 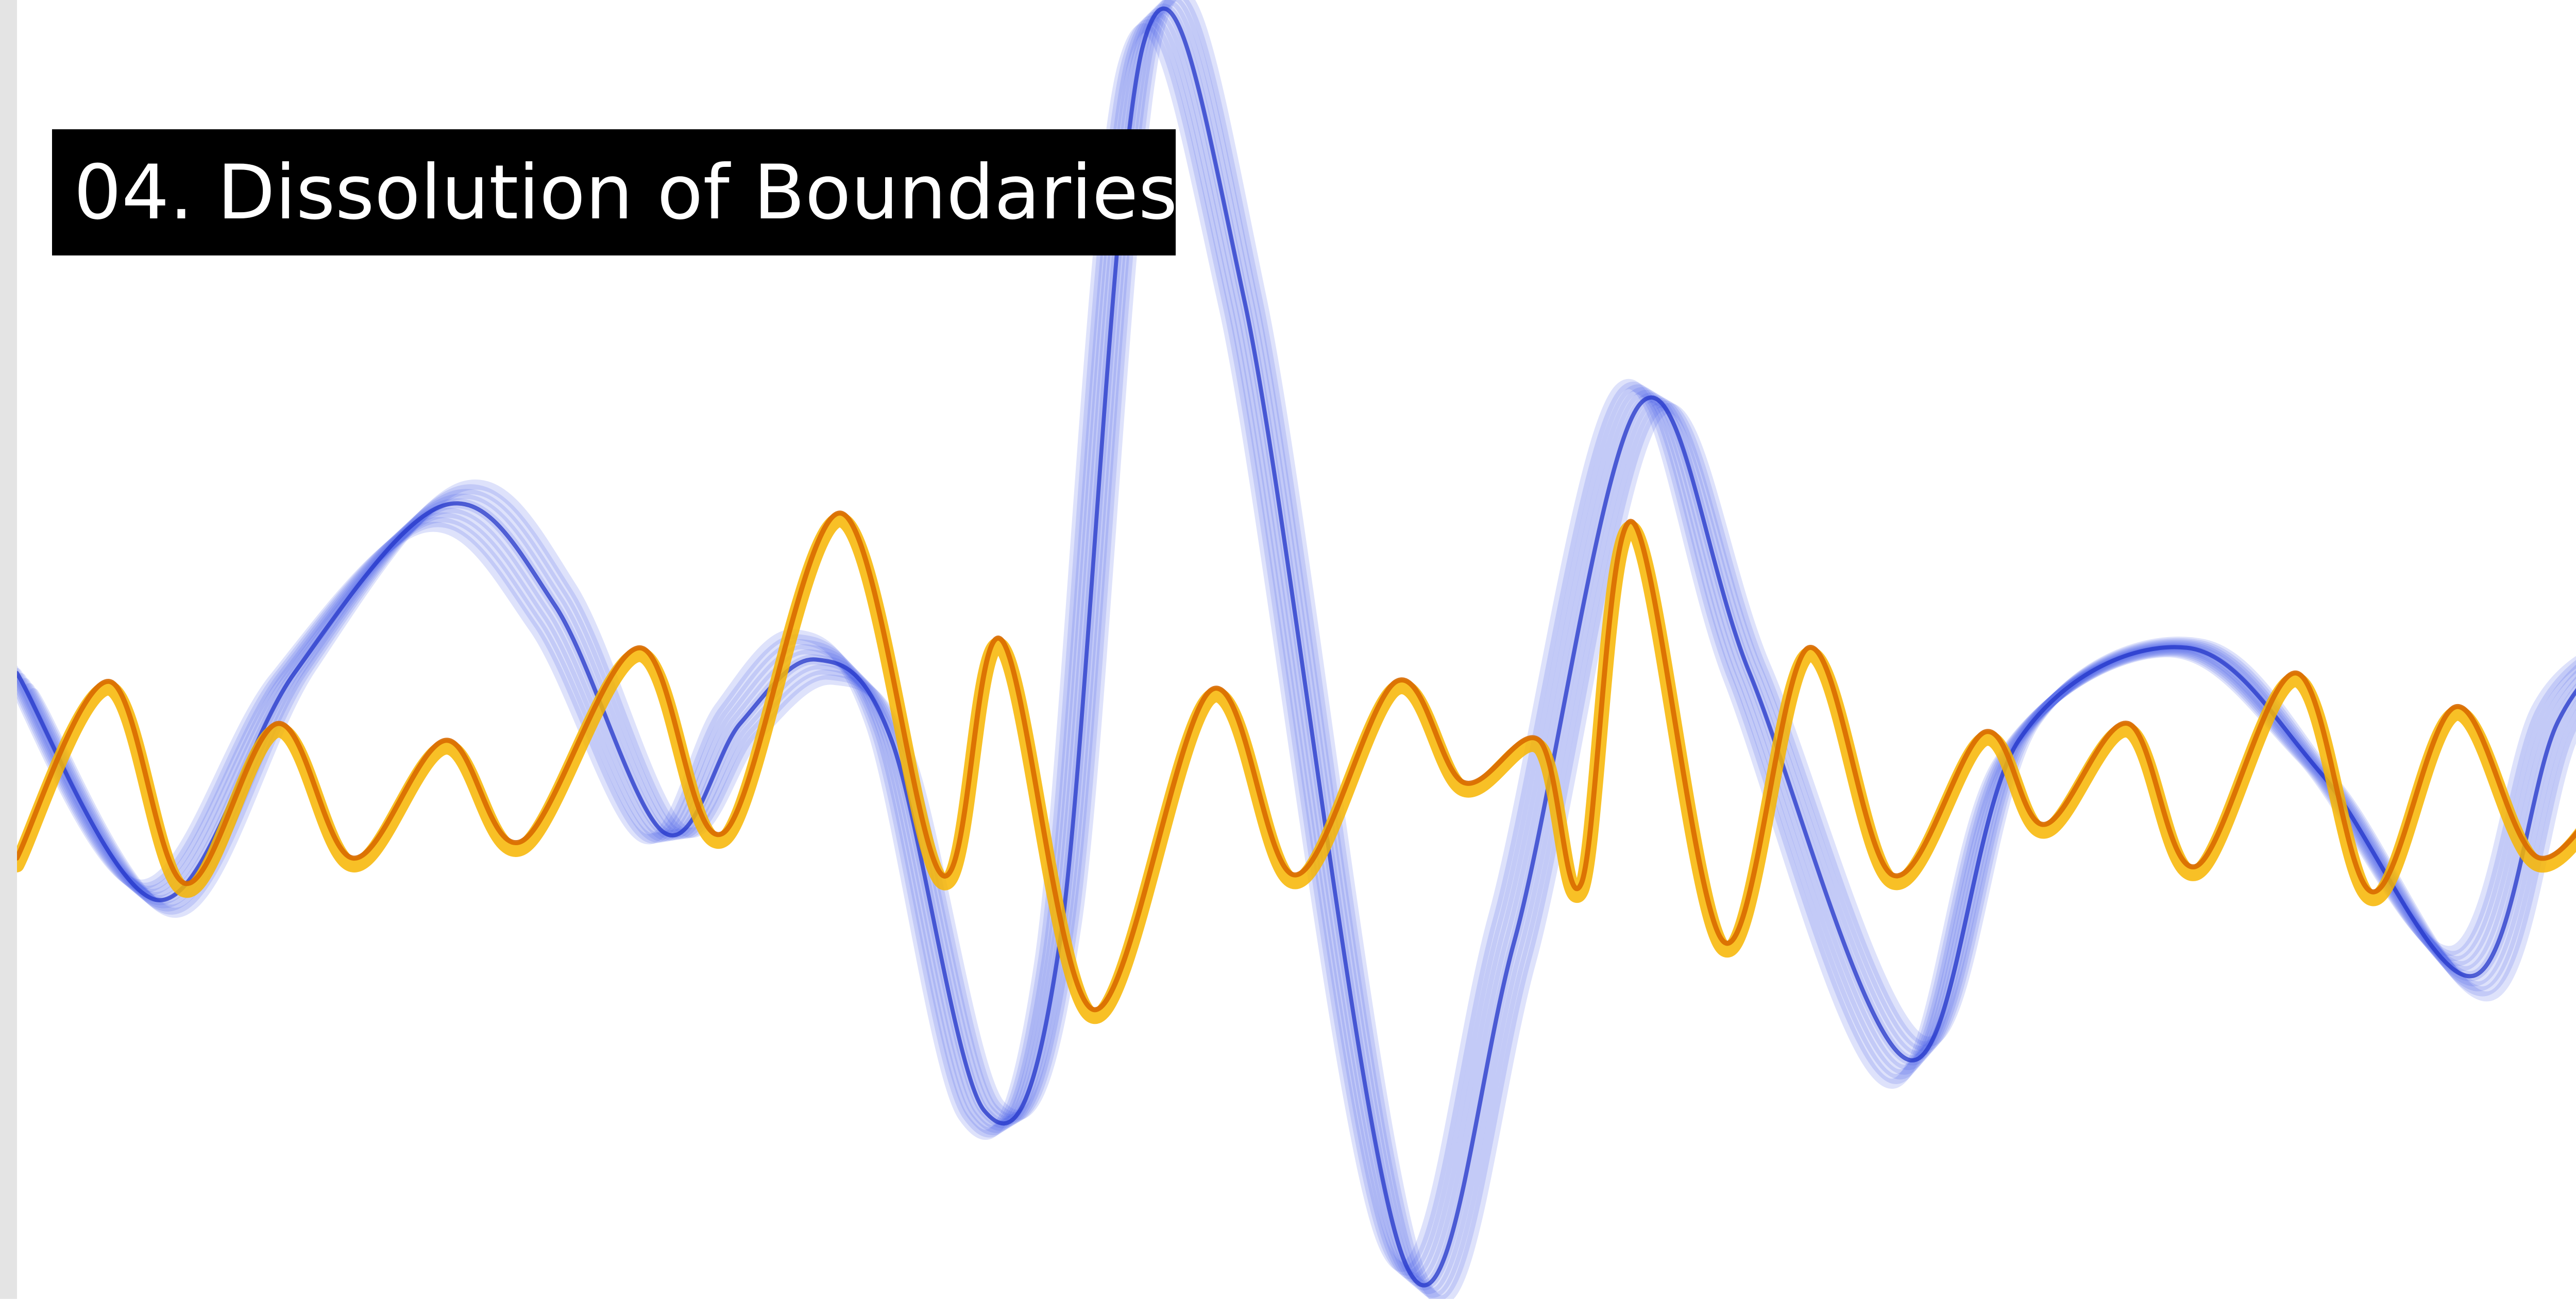 I want to click on title-box: 04. Dissolution of Boundaries, so click(x=615, y=192).